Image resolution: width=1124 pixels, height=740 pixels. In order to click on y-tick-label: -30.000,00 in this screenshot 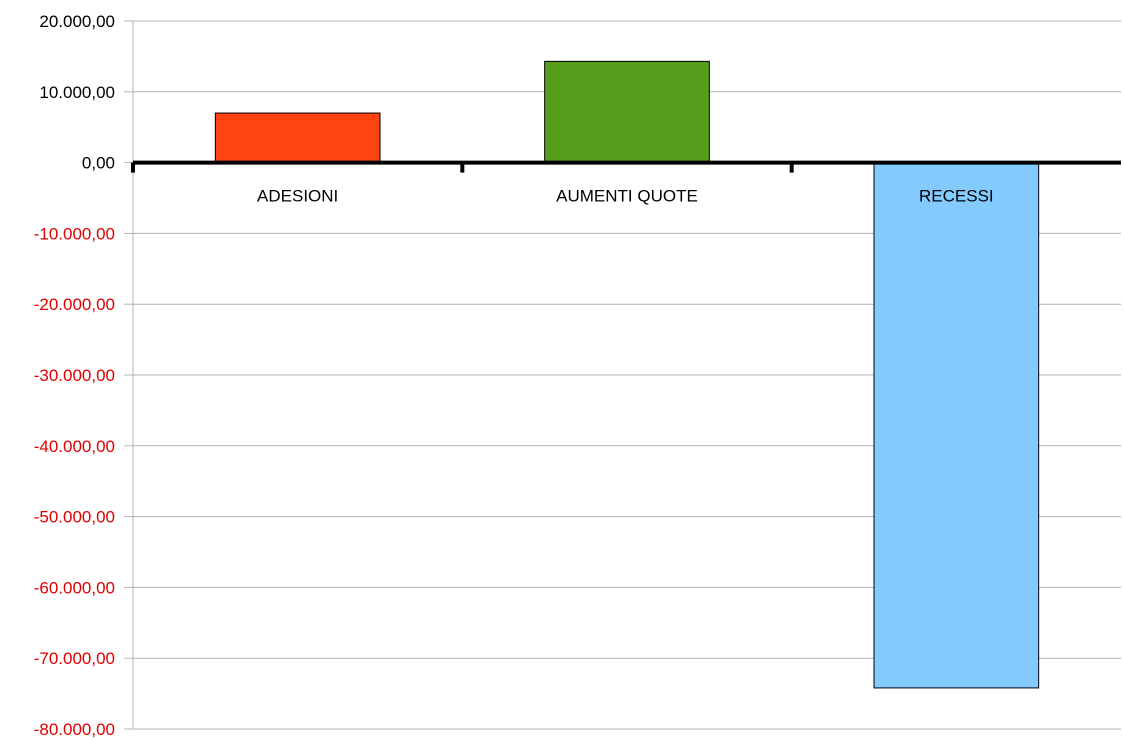, I will do `click(74, 375)`.